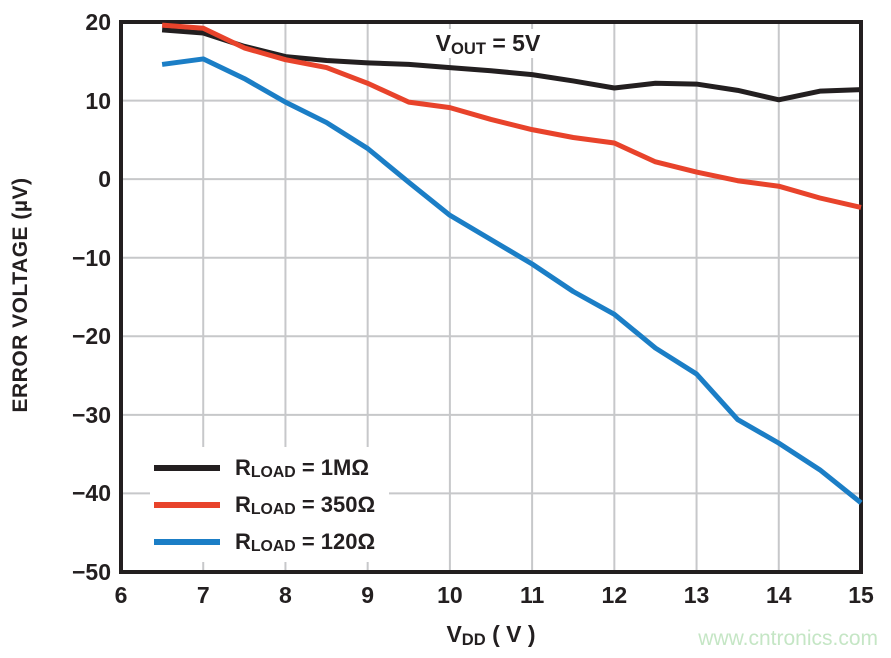 Image resolution: width=891 pixels, height=658 pixels. What do you see at coordinates (187, 541) in the screenshot?
I see `legend-swatch-blue-line` at bounding box center [187, 541].